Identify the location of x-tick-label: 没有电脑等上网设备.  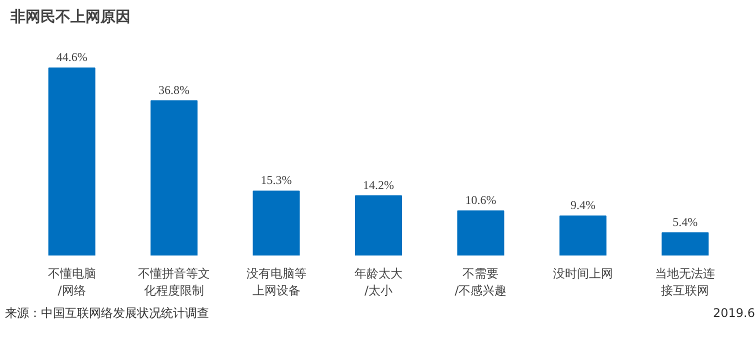
(276, 282).